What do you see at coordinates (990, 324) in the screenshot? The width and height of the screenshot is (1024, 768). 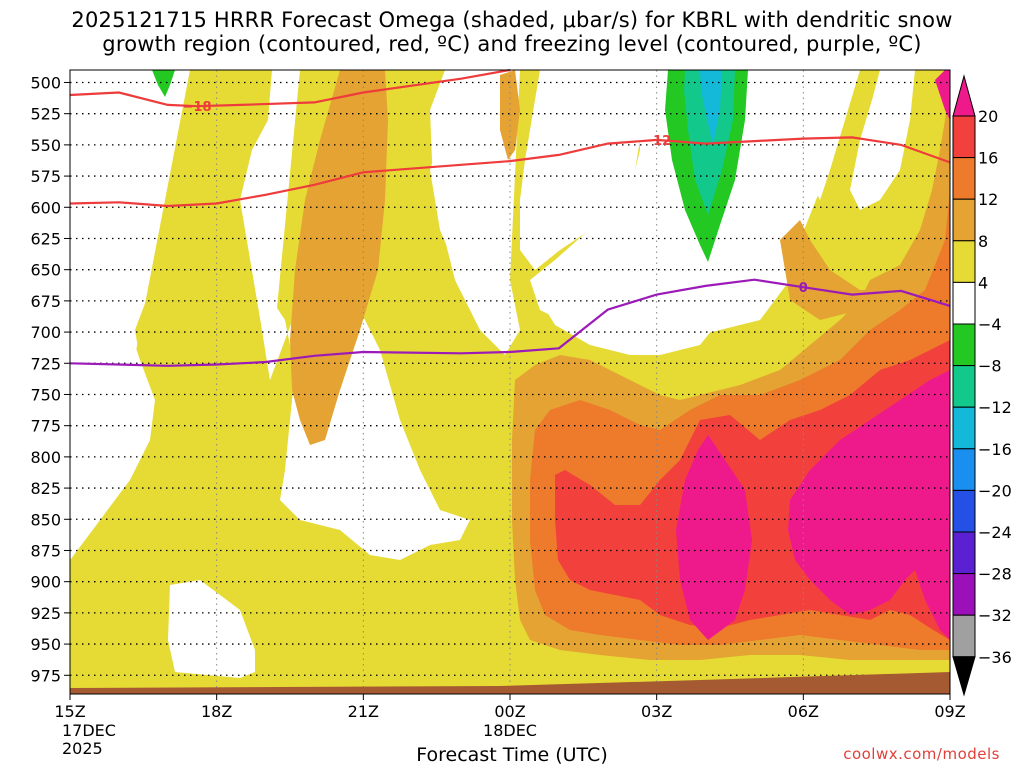 I see `colorbar-label: −4` at bounding box center [990, 324].